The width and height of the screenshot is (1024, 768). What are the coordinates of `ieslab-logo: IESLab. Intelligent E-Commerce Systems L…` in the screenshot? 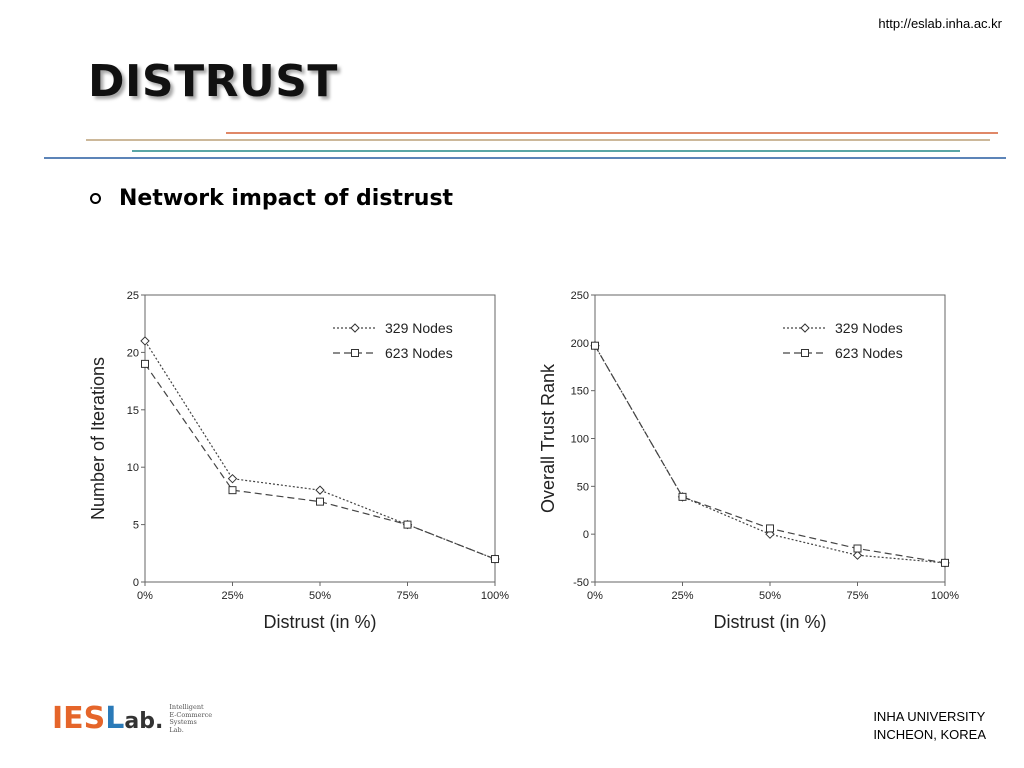 It's located at (132, 718).